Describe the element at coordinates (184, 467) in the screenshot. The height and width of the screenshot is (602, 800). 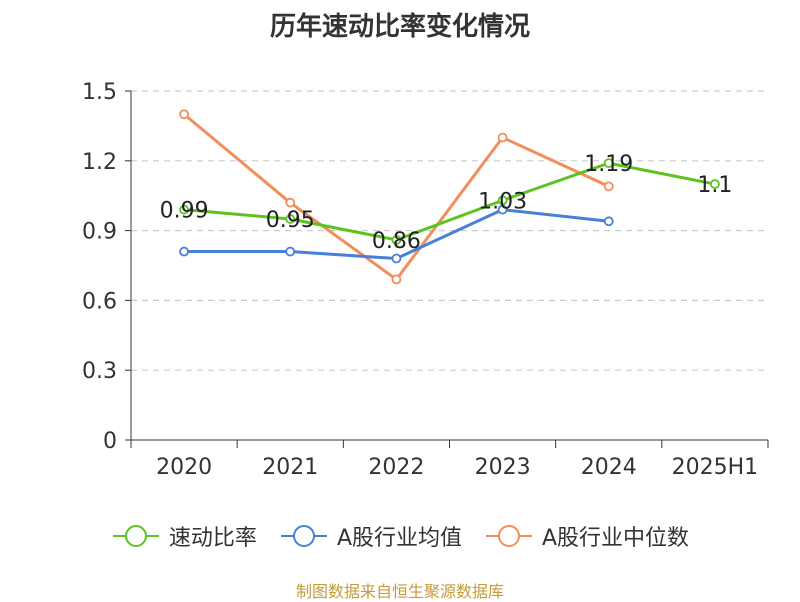
I see `x-tick-label: 2020` at that location.